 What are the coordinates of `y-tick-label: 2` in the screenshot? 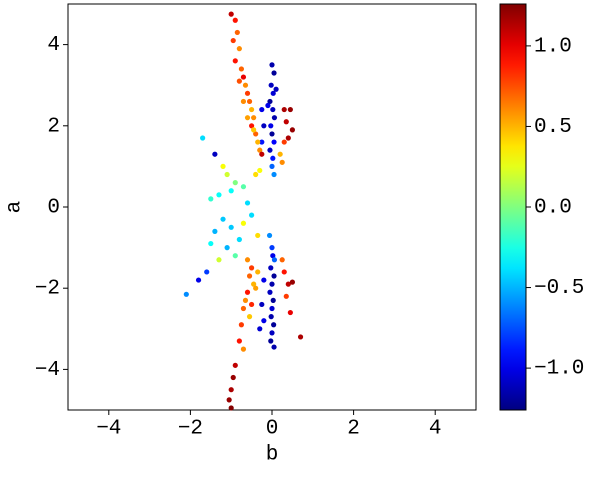 It's located at (53, 126).